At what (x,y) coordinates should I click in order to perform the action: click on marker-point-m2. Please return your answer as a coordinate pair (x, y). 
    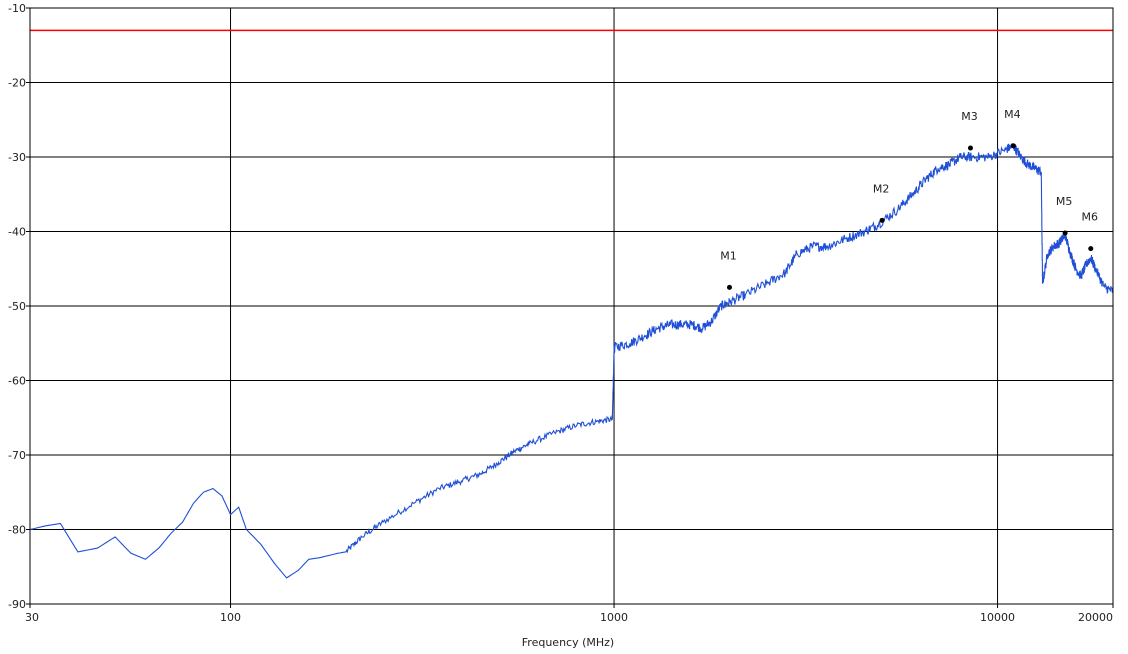
    Looking at the image, I should click on (882, 220).